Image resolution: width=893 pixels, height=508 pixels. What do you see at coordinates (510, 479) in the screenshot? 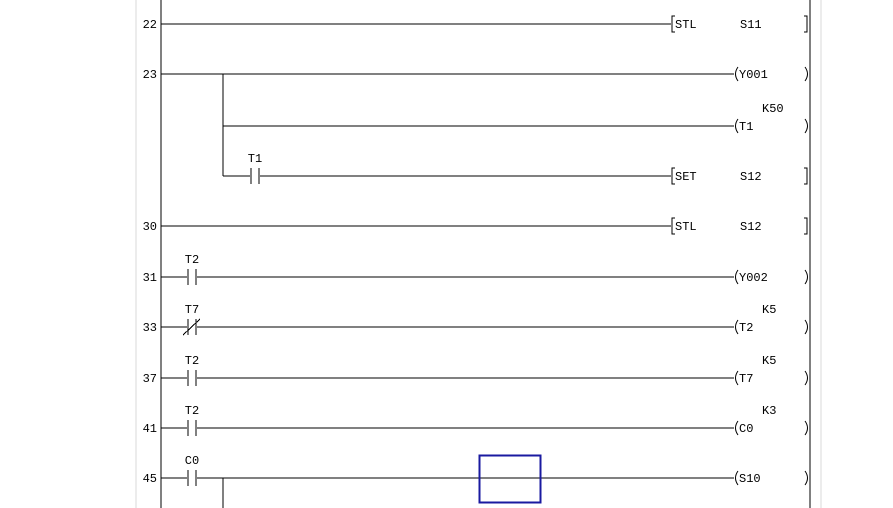
I see `edit-cursor` at bounding box center [510, 479].